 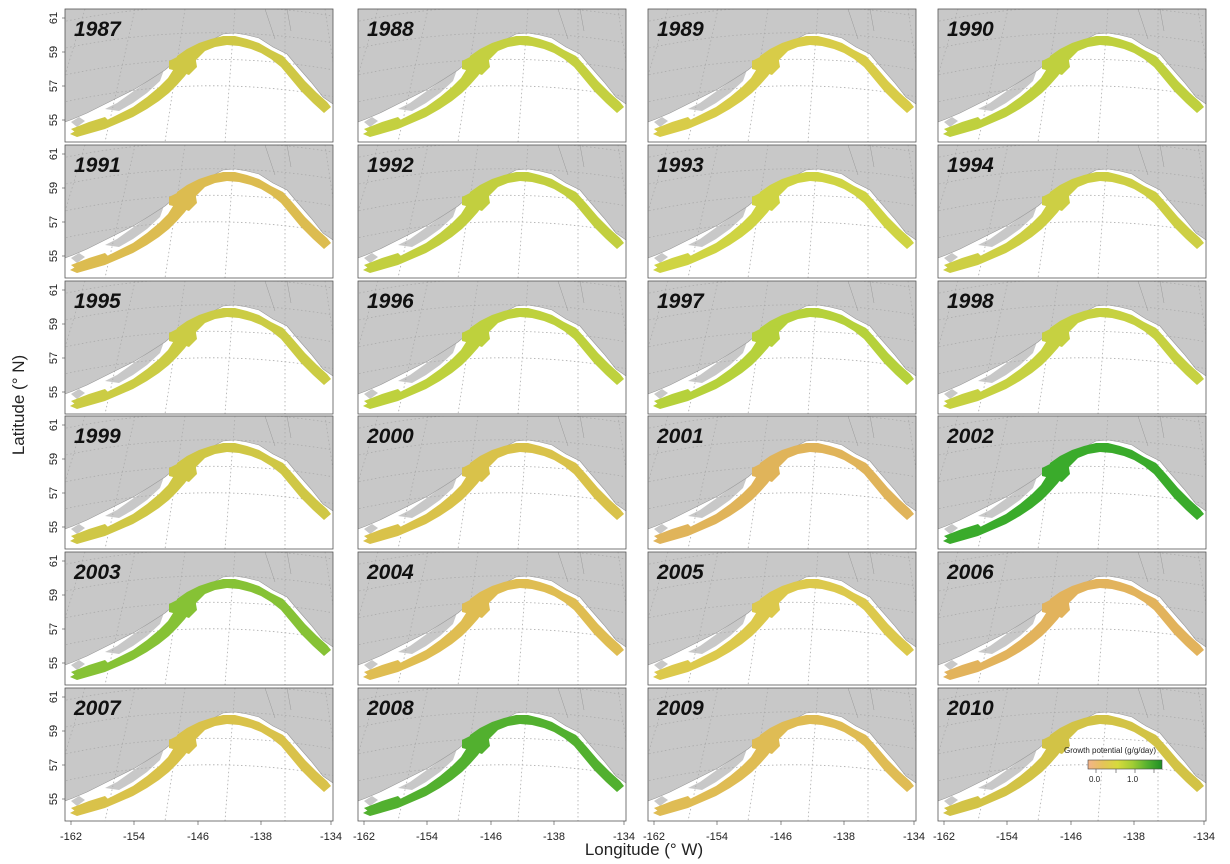 What do you see at coordinates (970, 708) in the screenshot?
I see `year-label-2010: 2010` at bounding box center [970, 708].